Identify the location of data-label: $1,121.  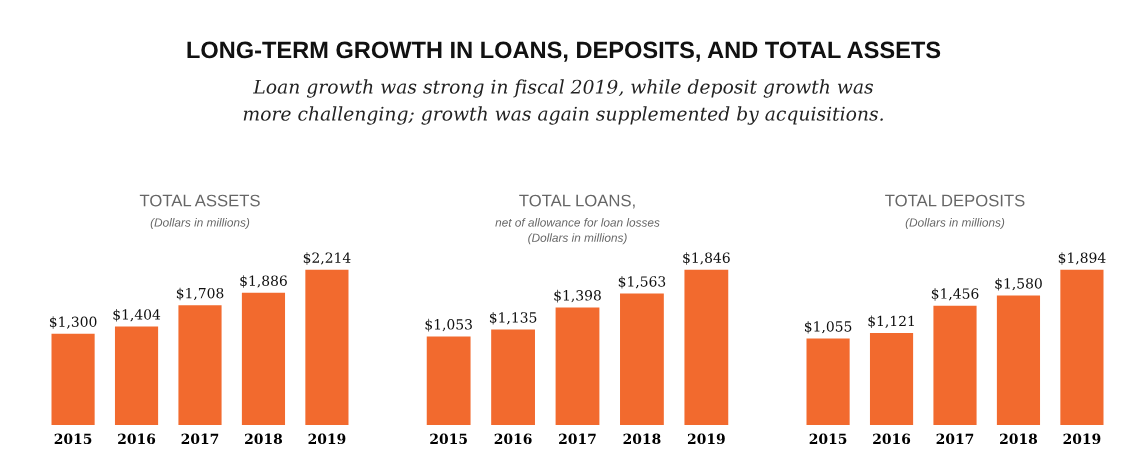
(891, 322).